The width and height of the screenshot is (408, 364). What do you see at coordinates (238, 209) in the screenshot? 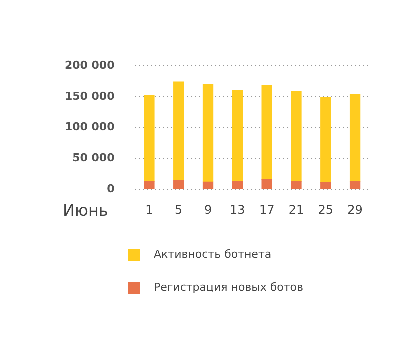
I see `x-tick-label: 13` at bounding box center [238, 209].